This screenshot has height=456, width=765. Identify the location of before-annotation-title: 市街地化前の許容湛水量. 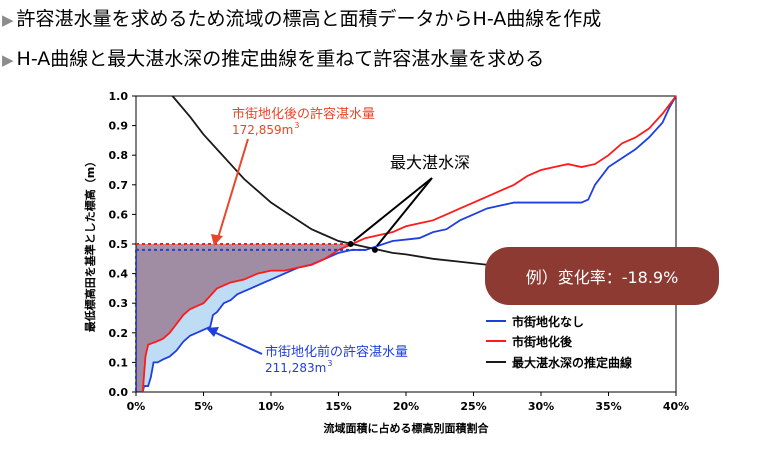
(336, 352).